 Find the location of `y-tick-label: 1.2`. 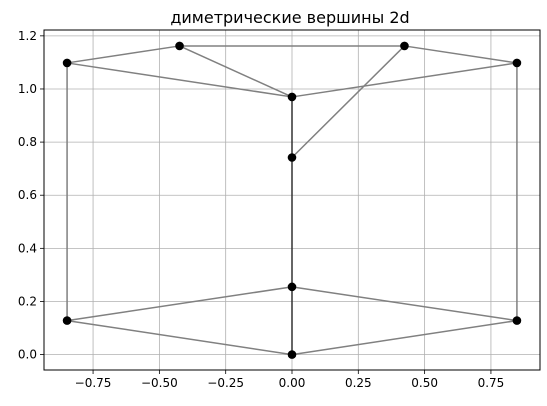

y-tick-label: 1.2 is located at coordinates (27, 36).